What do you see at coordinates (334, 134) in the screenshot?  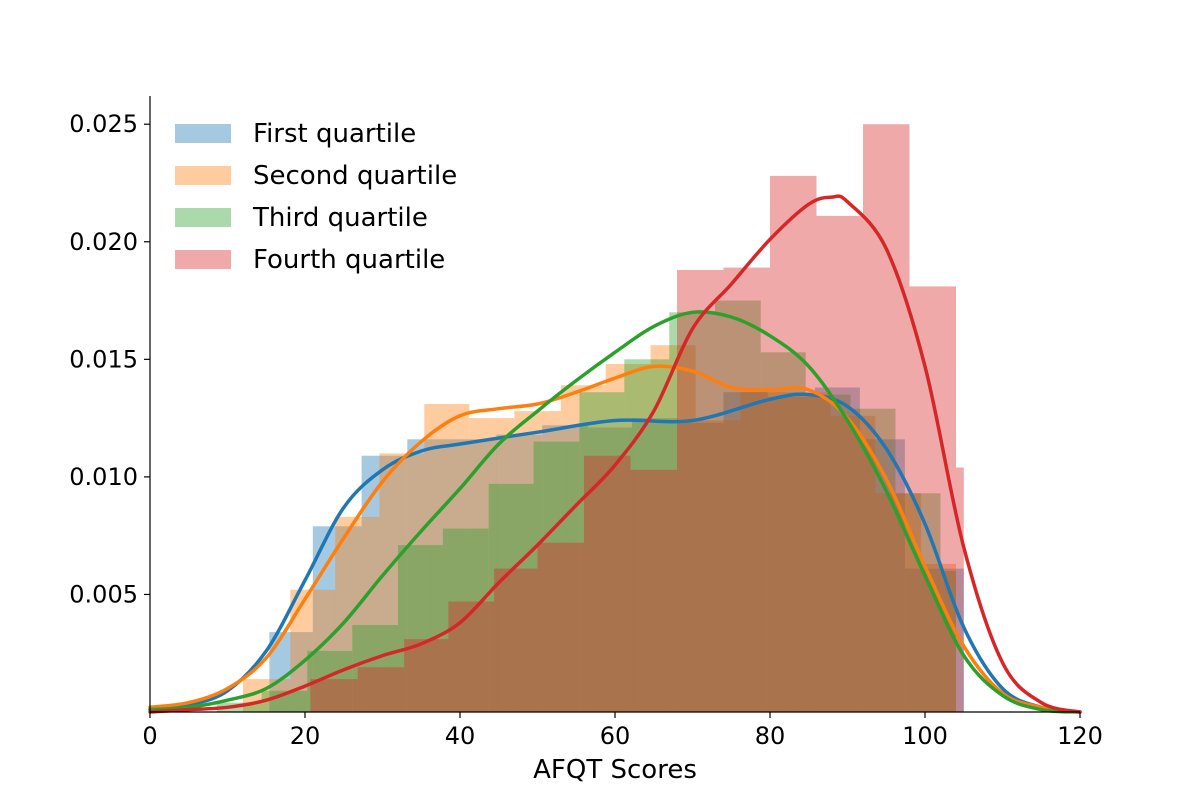 I see `first-quartile-legend-label: First quartile` at bounding box center [334, 134].